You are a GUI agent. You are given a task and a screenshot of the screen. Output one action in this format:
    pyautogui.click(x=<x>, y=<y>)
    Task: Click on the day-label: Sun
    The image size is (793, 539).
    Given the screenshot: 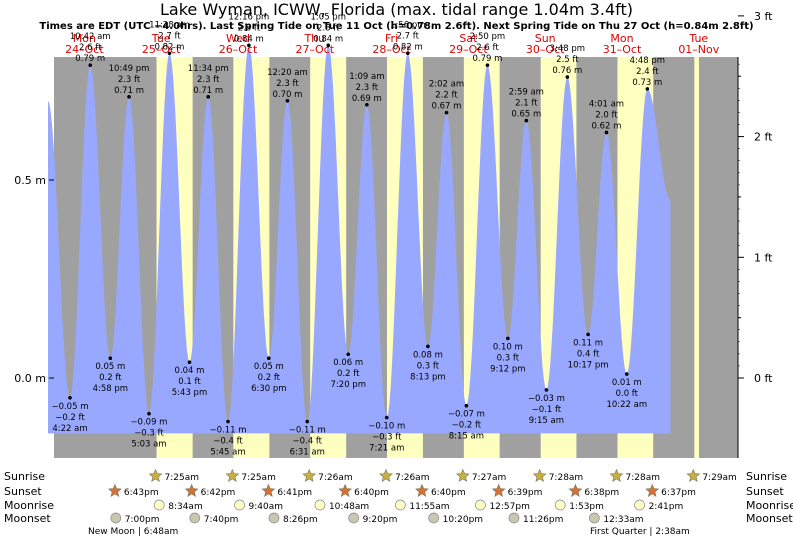 What is the action you would take?
    pyautogui.click(x=545, y=38)
    